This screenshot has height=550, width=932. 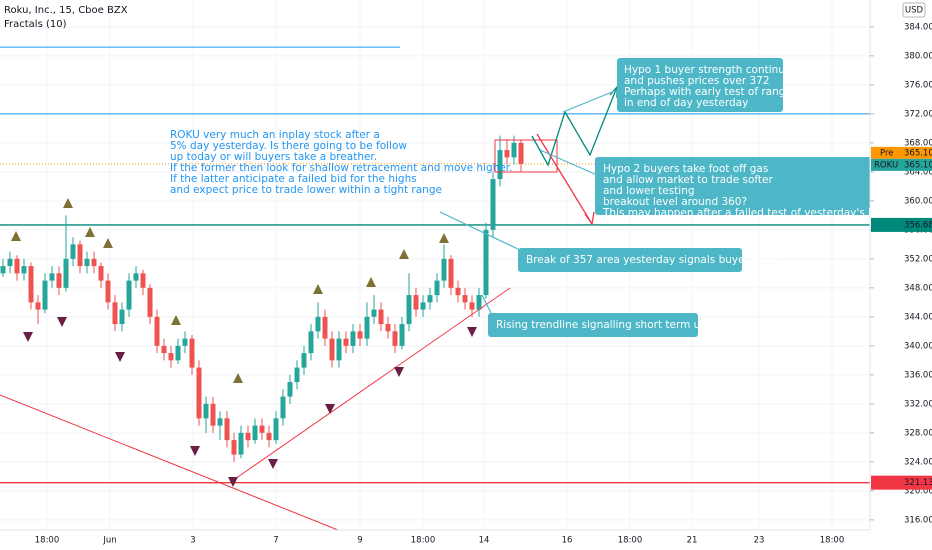 What do you see at coordinates (914, 11) in the screenshot?
I see `currency: USD` at bounding box center [914, 11].